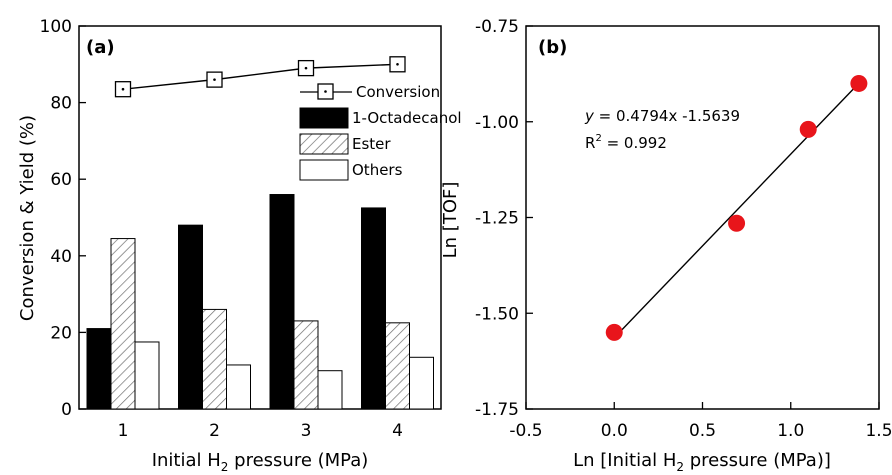  Describe the element at coordinates (61, 104) in the screenshot. I see `y-tick-label: 80` at that location.